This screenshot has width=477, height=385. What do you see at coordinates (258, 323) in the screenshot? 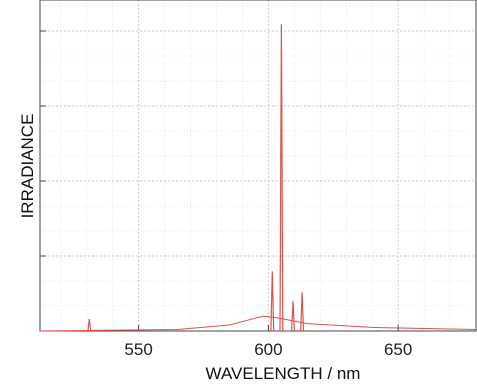
I see `series-baseline` at bounding box center [258, 323].